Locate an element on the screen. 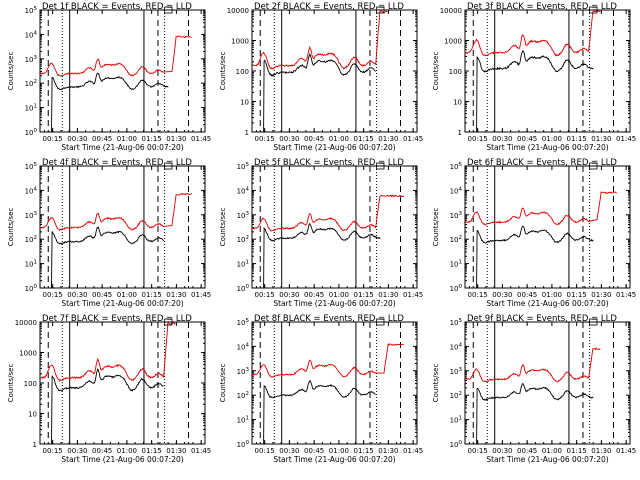 The image size is (640, 480). panel-title: Det 9f BLACK = Events, RED = LLD is located at coordinates (542, 319).